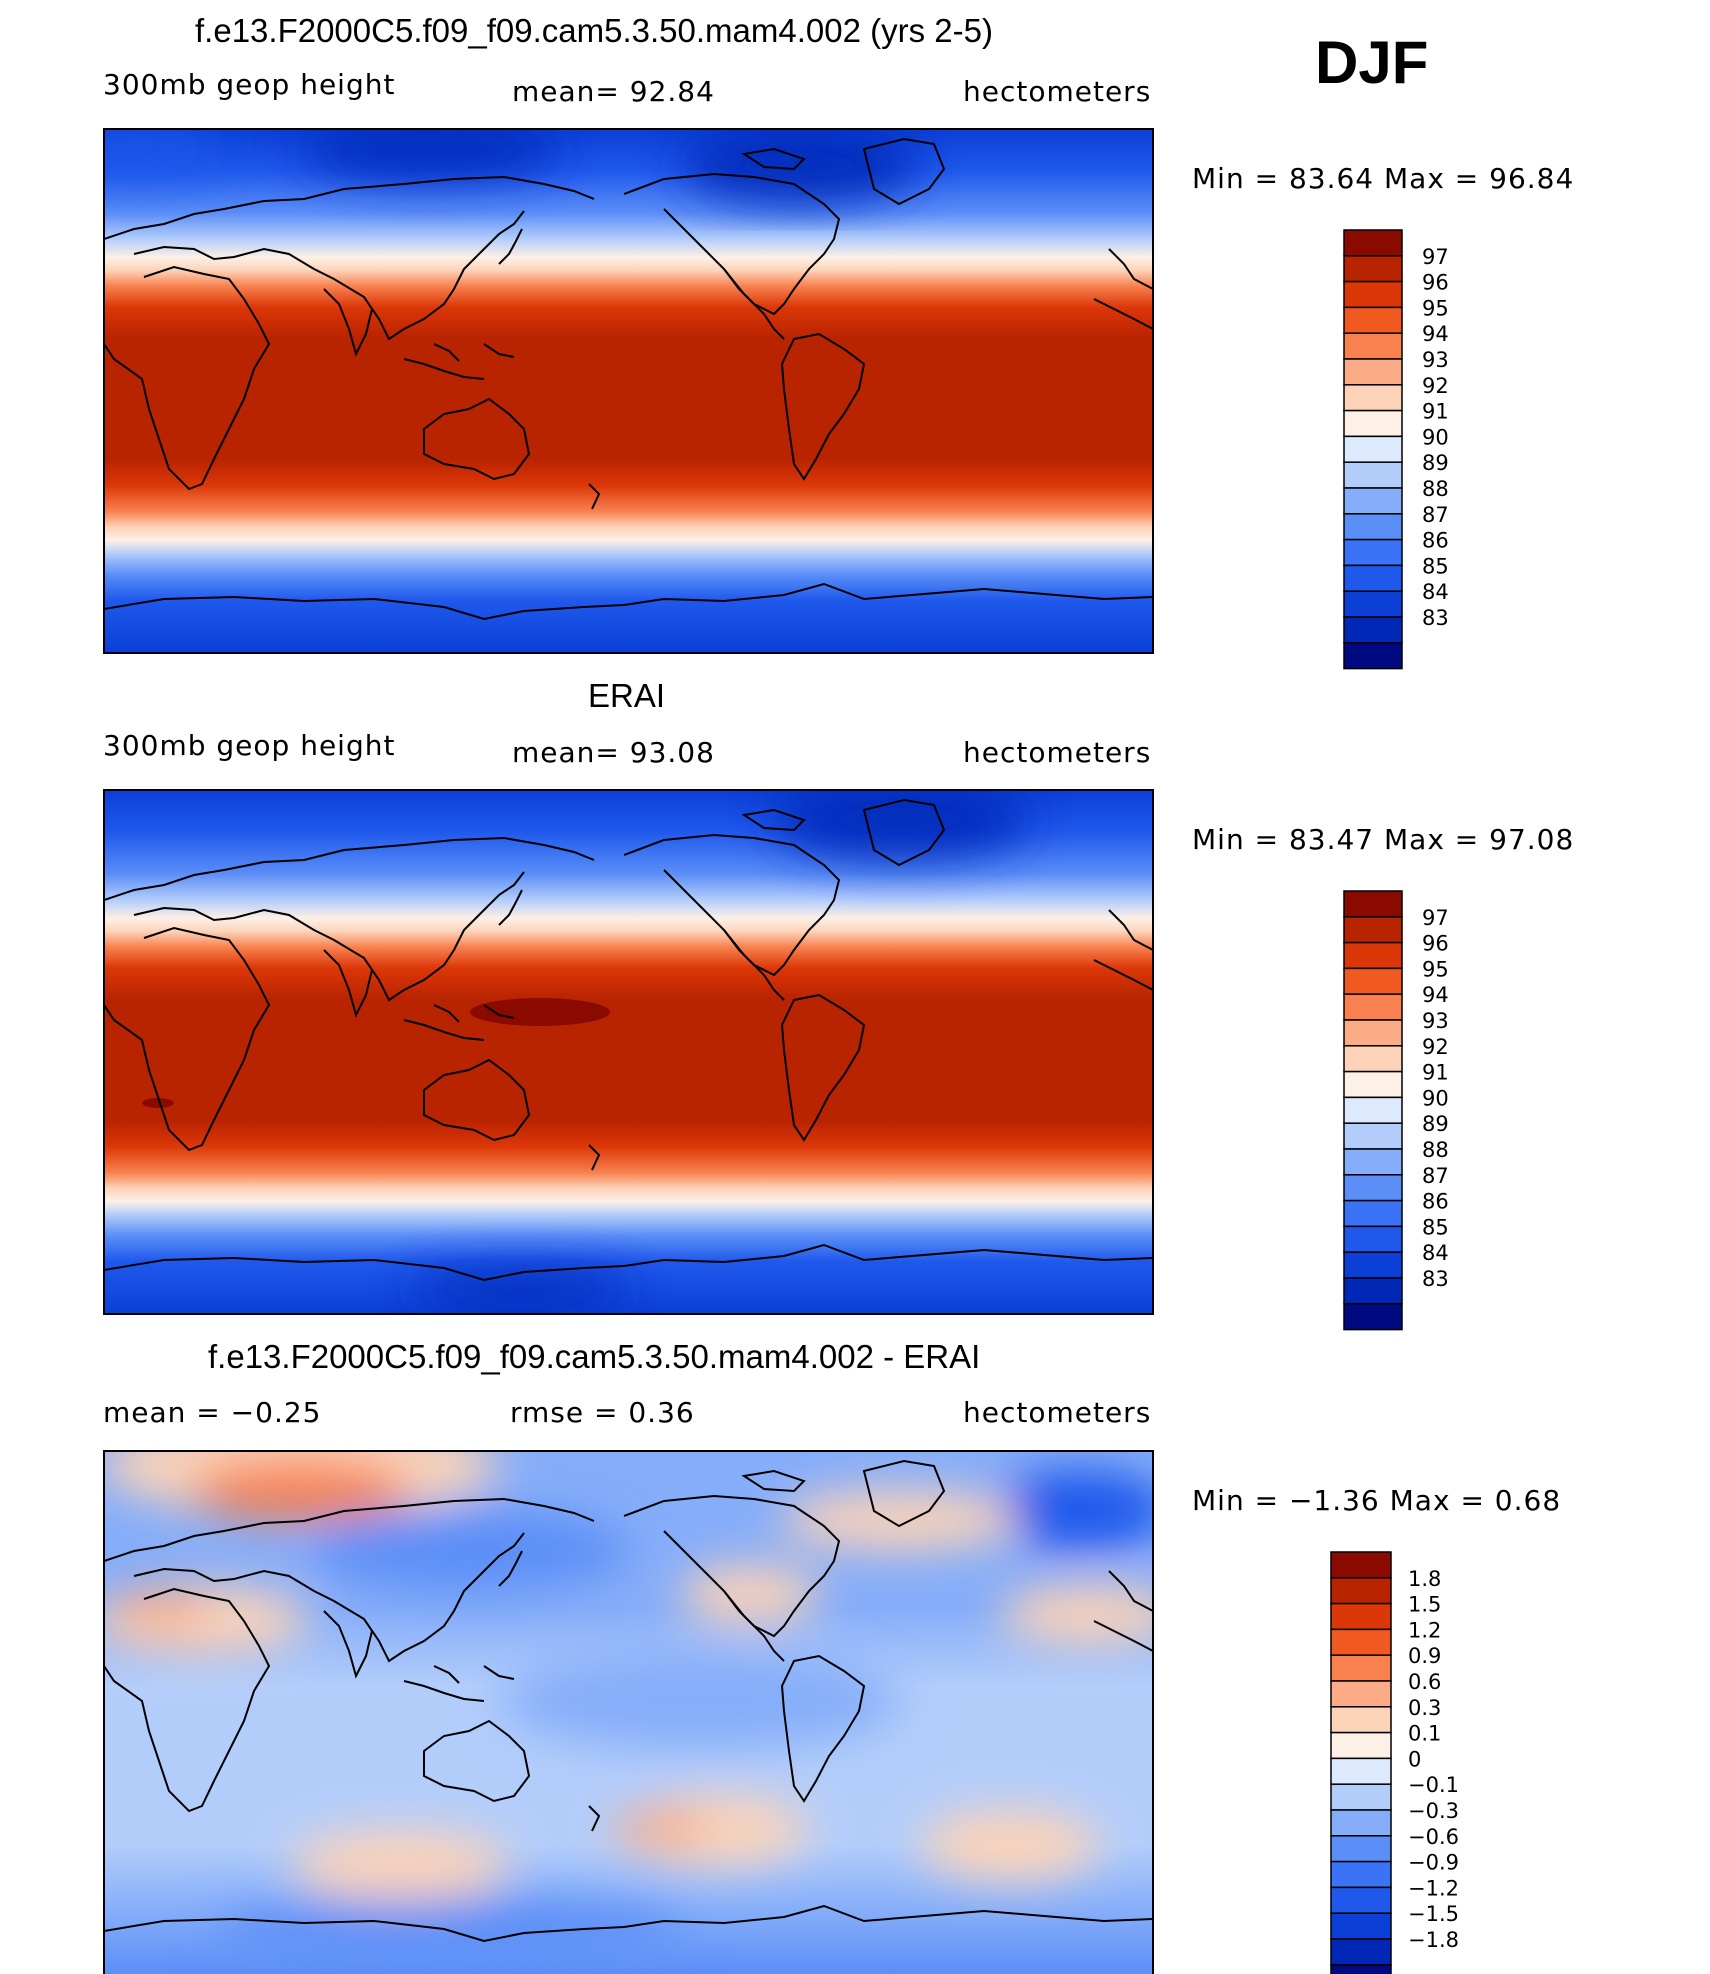  What do you see at coordinates (602, 1412) in the screenshot?
I see `panel3-rmse-label: rmse = 0.36` at bounding box center [602, 1412].